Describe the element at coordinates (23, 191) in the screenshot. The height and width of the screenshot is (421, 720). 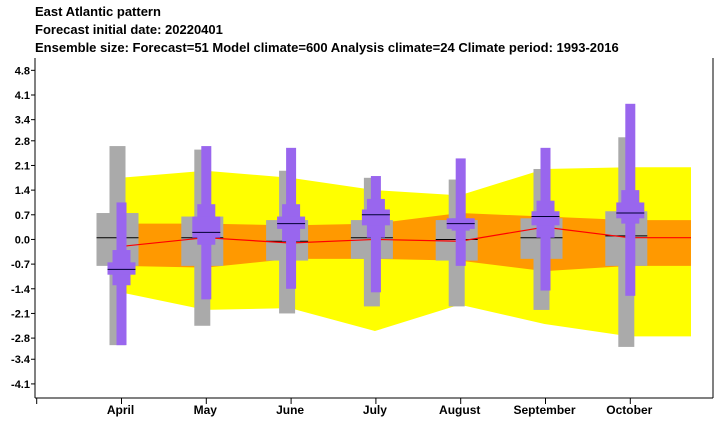
I see `y-tick-label: 1.4` at that location.